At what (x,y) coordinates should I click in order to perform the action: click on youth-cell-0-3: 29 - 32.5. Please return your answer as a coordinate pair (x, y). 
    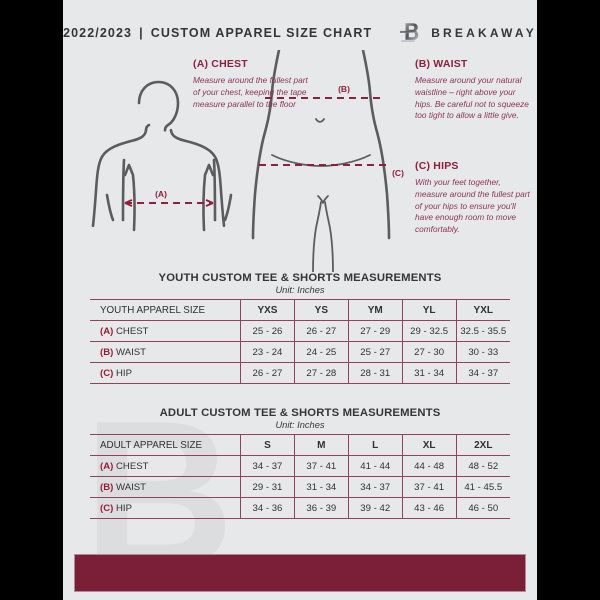
    Looking at the image, I should click on (429, 331).